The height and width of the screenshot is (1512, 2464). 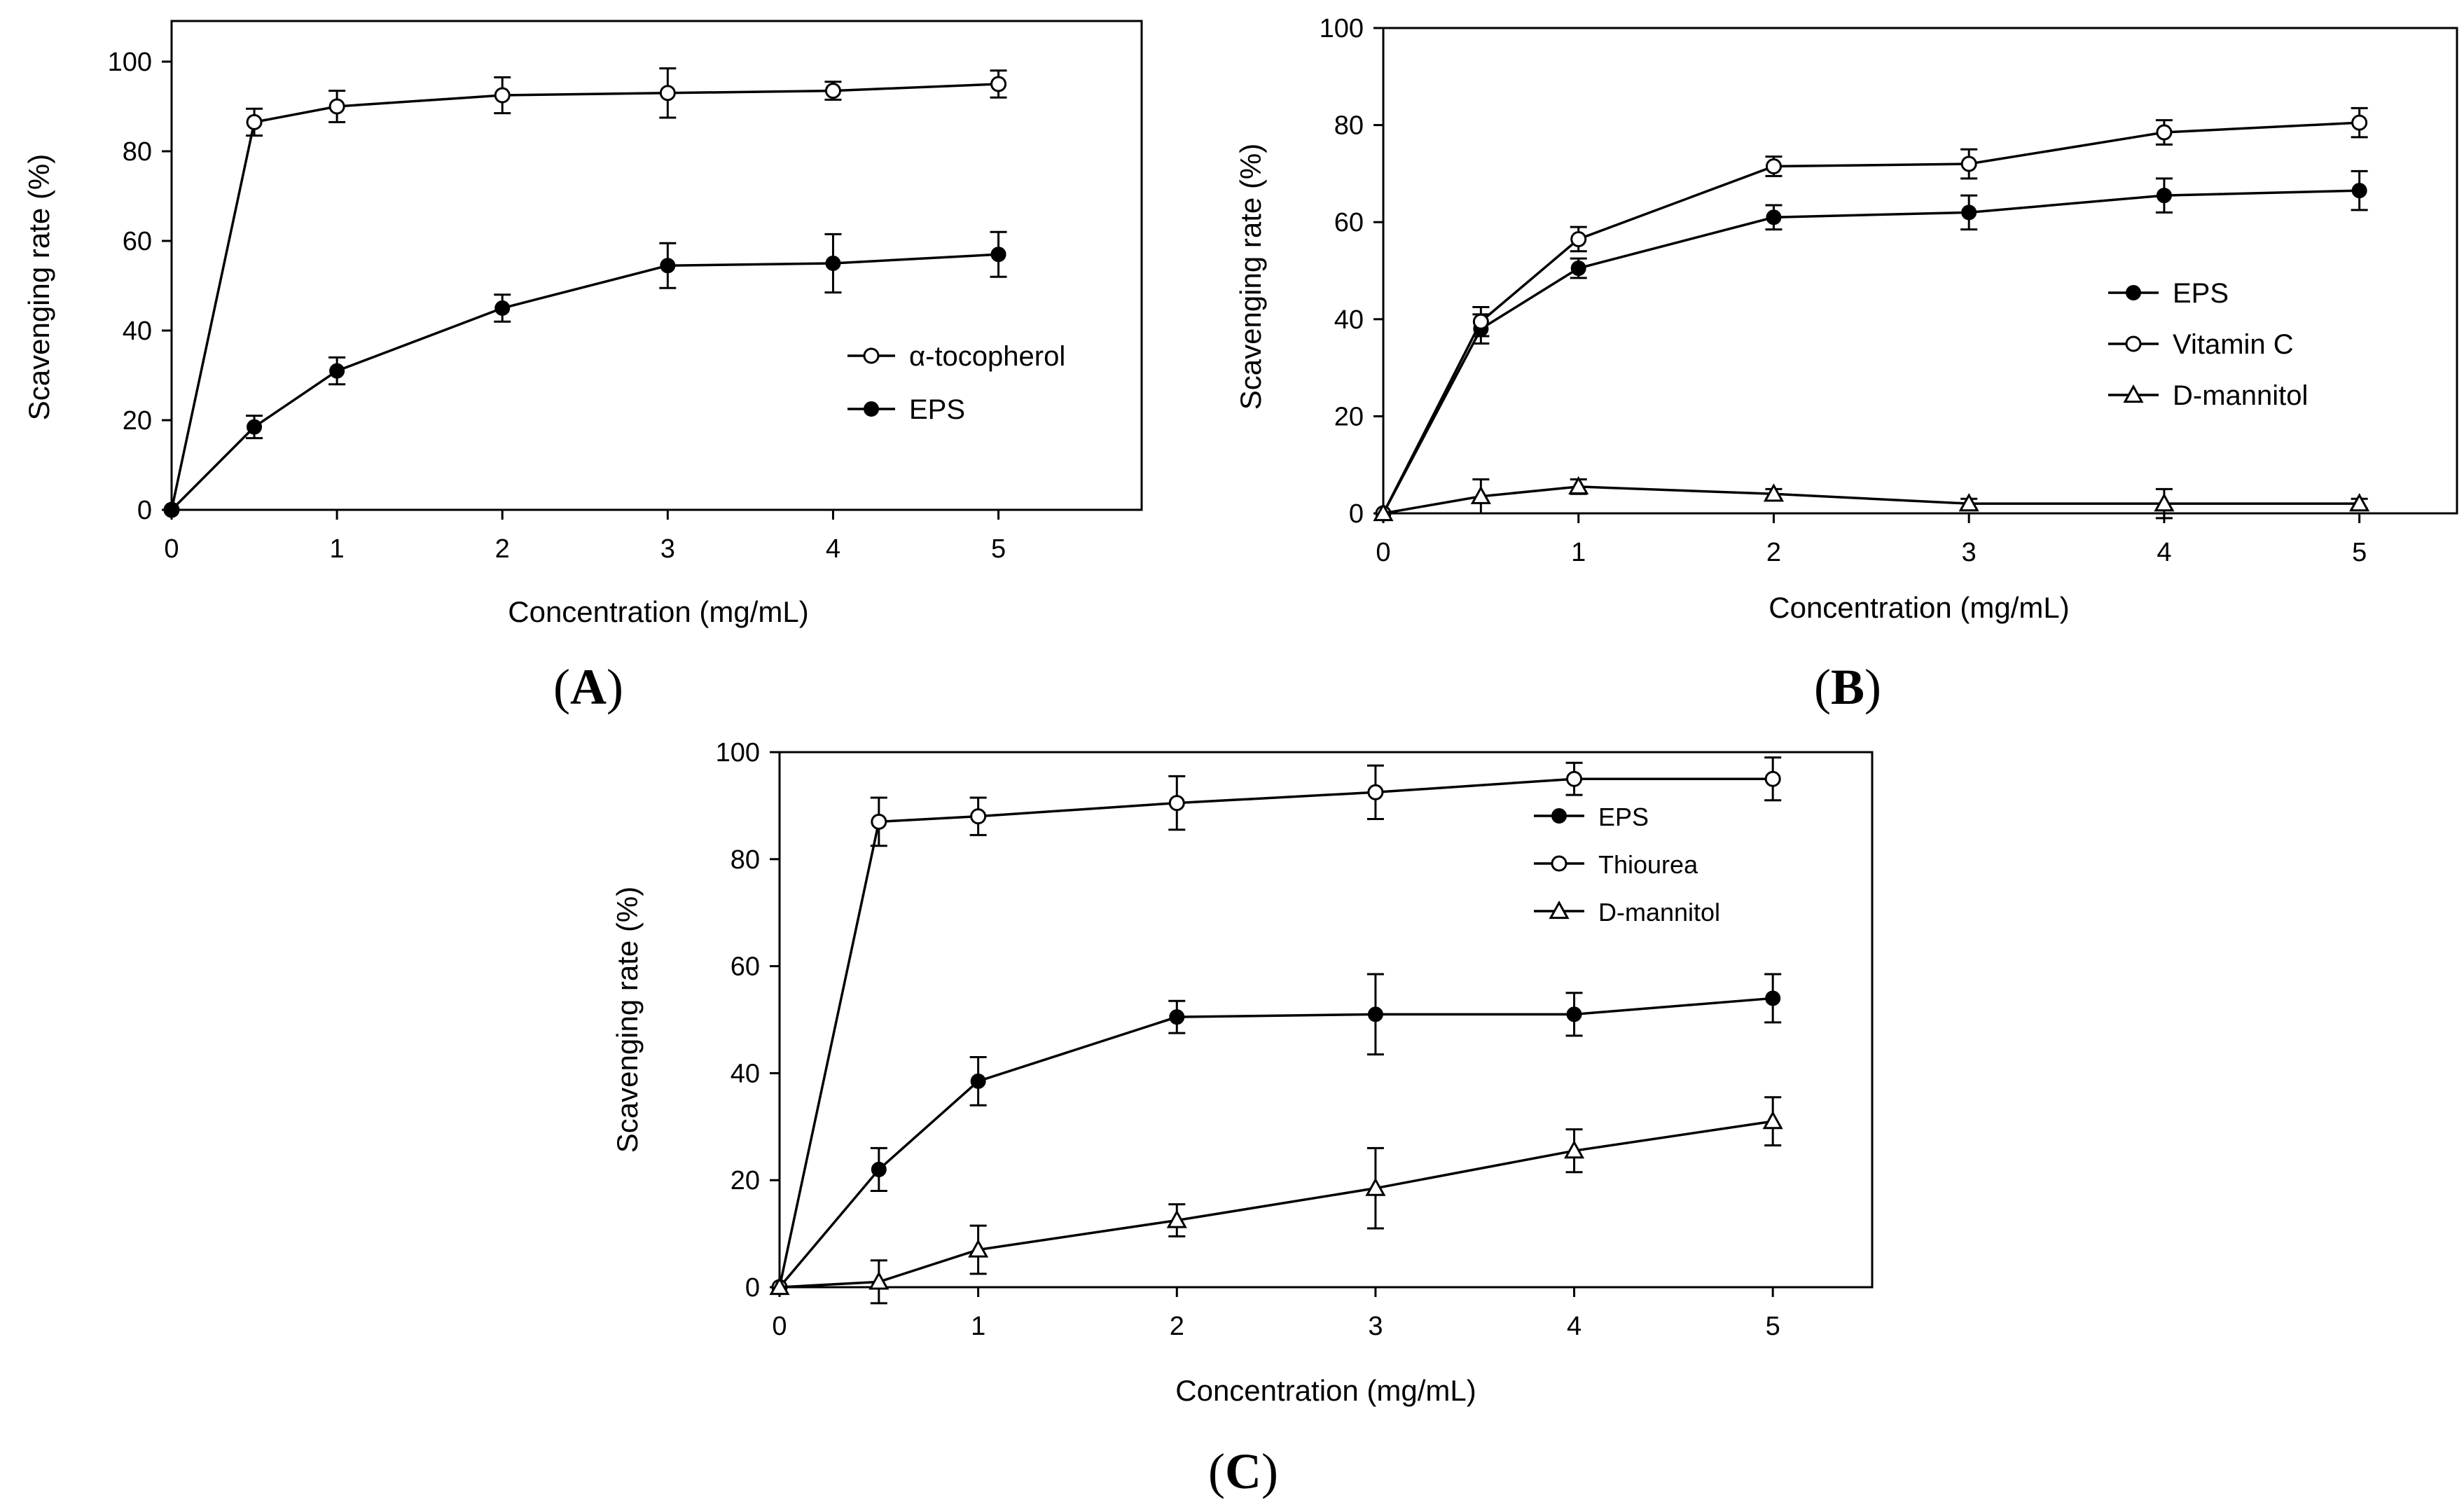 I want to click on panel-label: (C), so click(x=1243, y=1471).